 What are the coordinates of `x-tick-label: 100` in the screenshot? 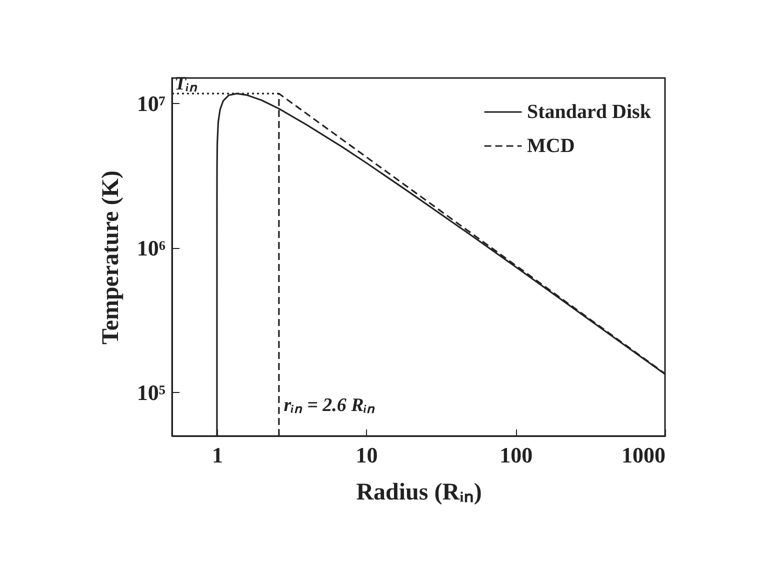 It's located at (516, 455).